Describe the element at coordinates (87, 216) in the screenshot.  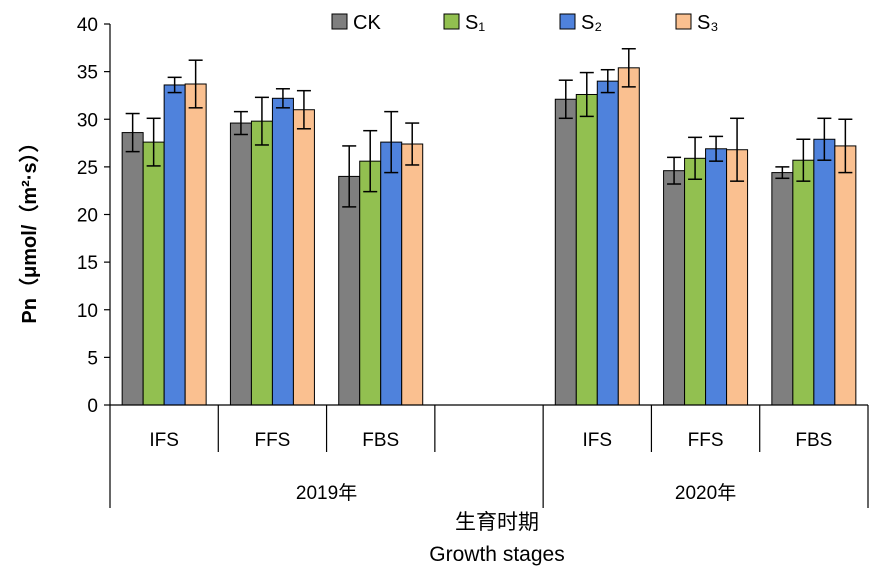
I see `y-tick-label: 20` at that location.